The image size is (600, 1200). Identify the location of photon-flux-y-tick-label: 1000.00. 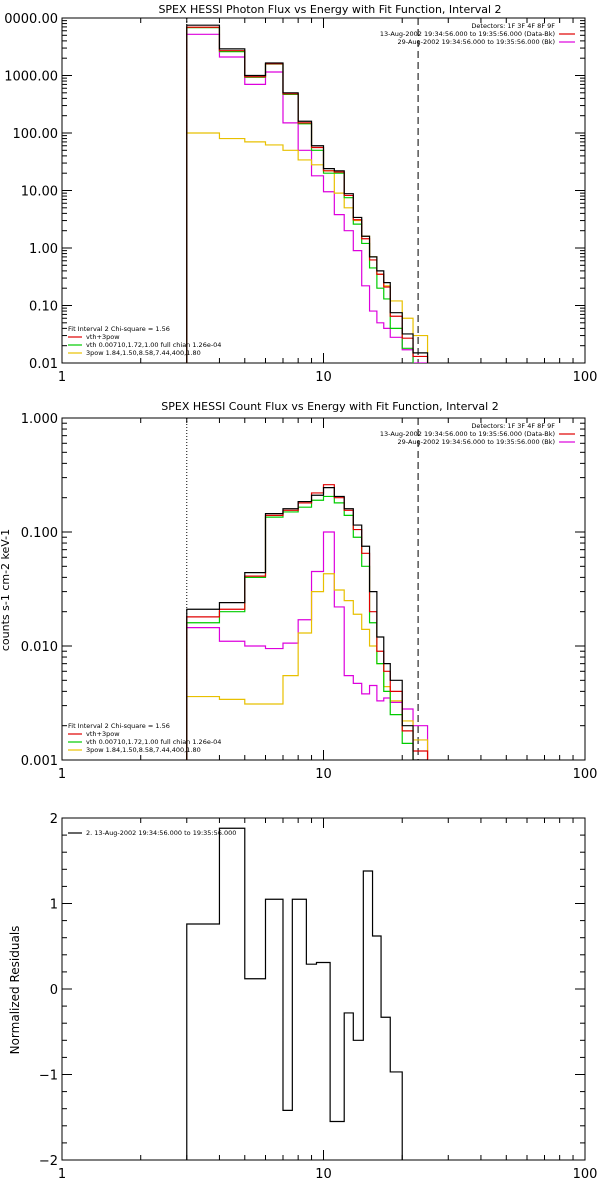
(31, 77).